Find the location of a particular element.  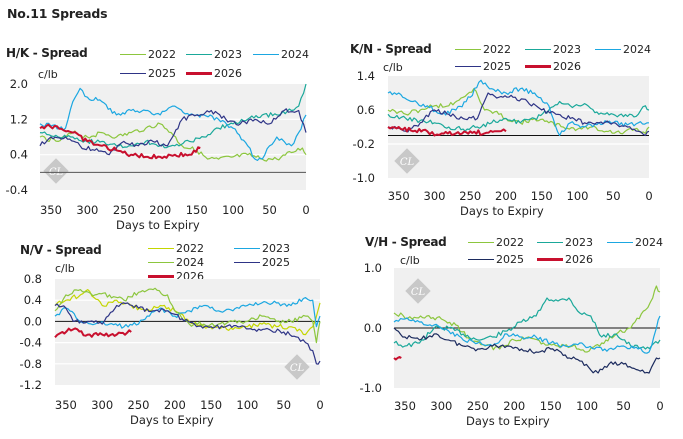

legend-item-2022: 2022 is located at coordinates (483, 49).